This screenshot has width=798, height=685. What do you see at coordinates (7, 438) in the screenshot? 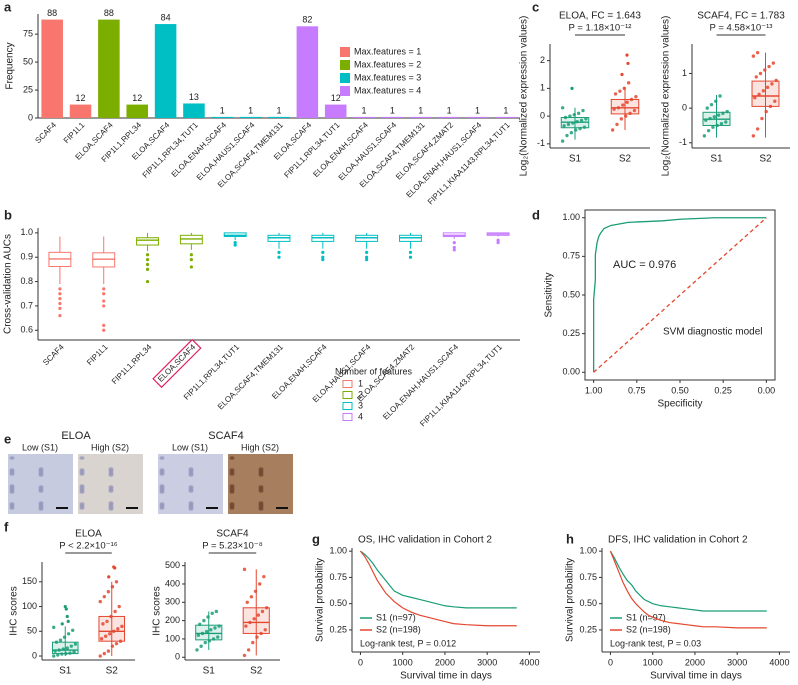
I see `panel-letter: e` at bounding box center [7, 438].